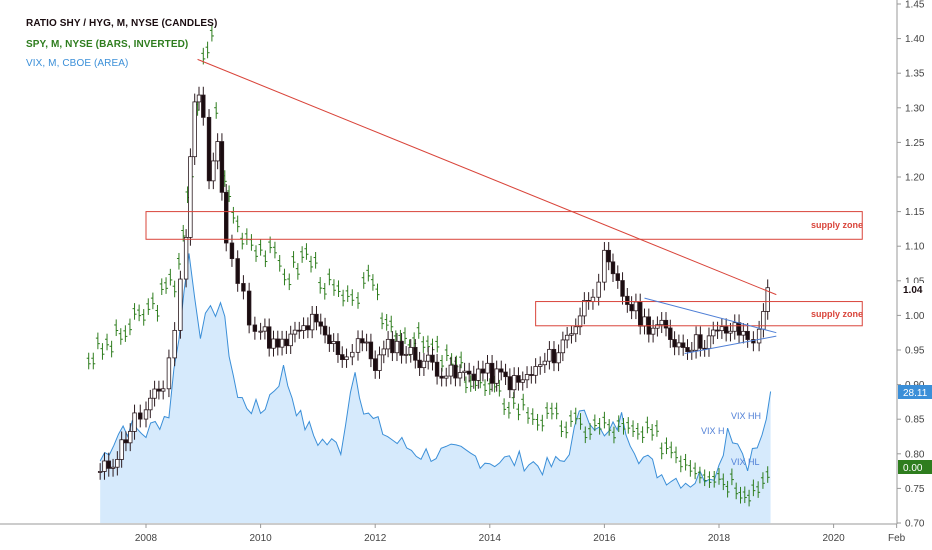  Describe the element at coordinates (915, 39) in the screenshot. I see `y-tick-label: 1.40` at that location.